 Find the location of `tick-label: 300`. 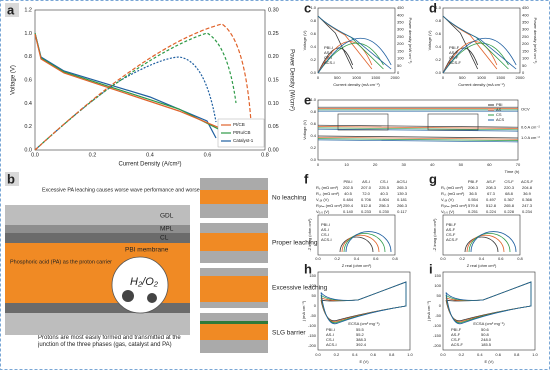

tick-label: 300 is located at coordinates (525, 29).